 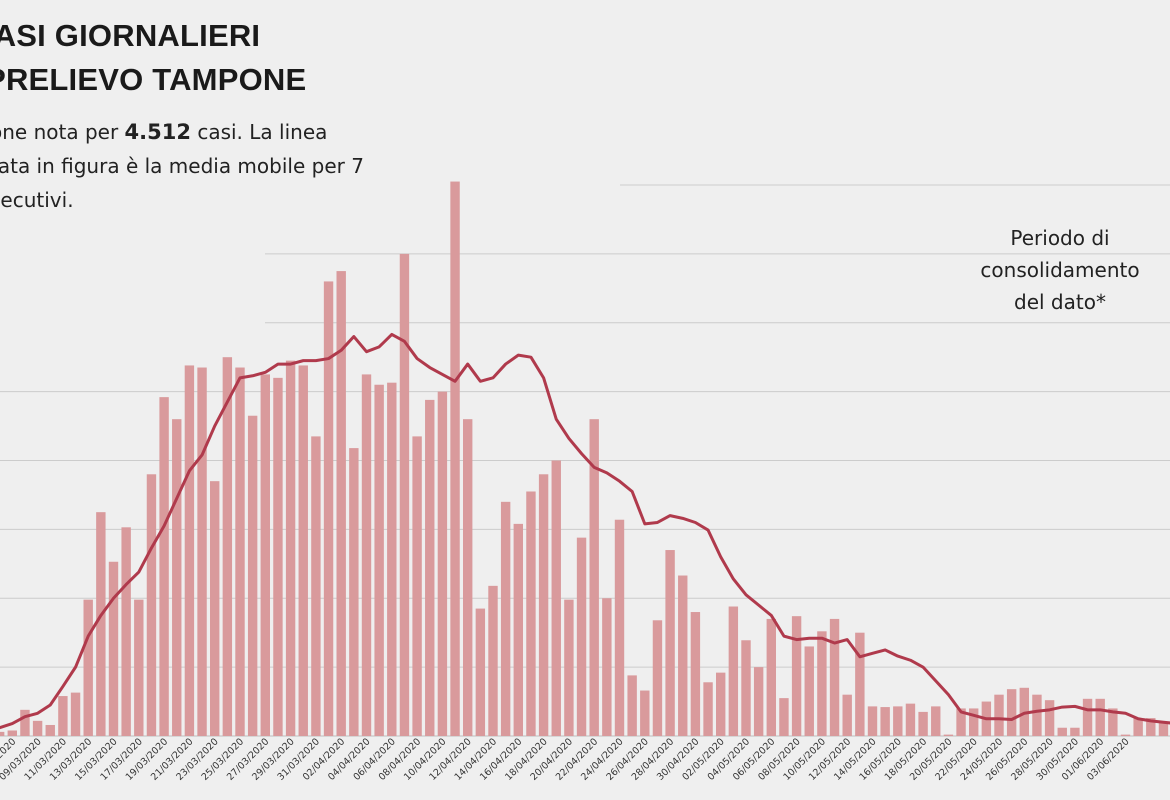 What do you see at coordinates (157, 132) in the screenshot?
I see `subtitle-count: 4.512` at bounding box center [157, 132].